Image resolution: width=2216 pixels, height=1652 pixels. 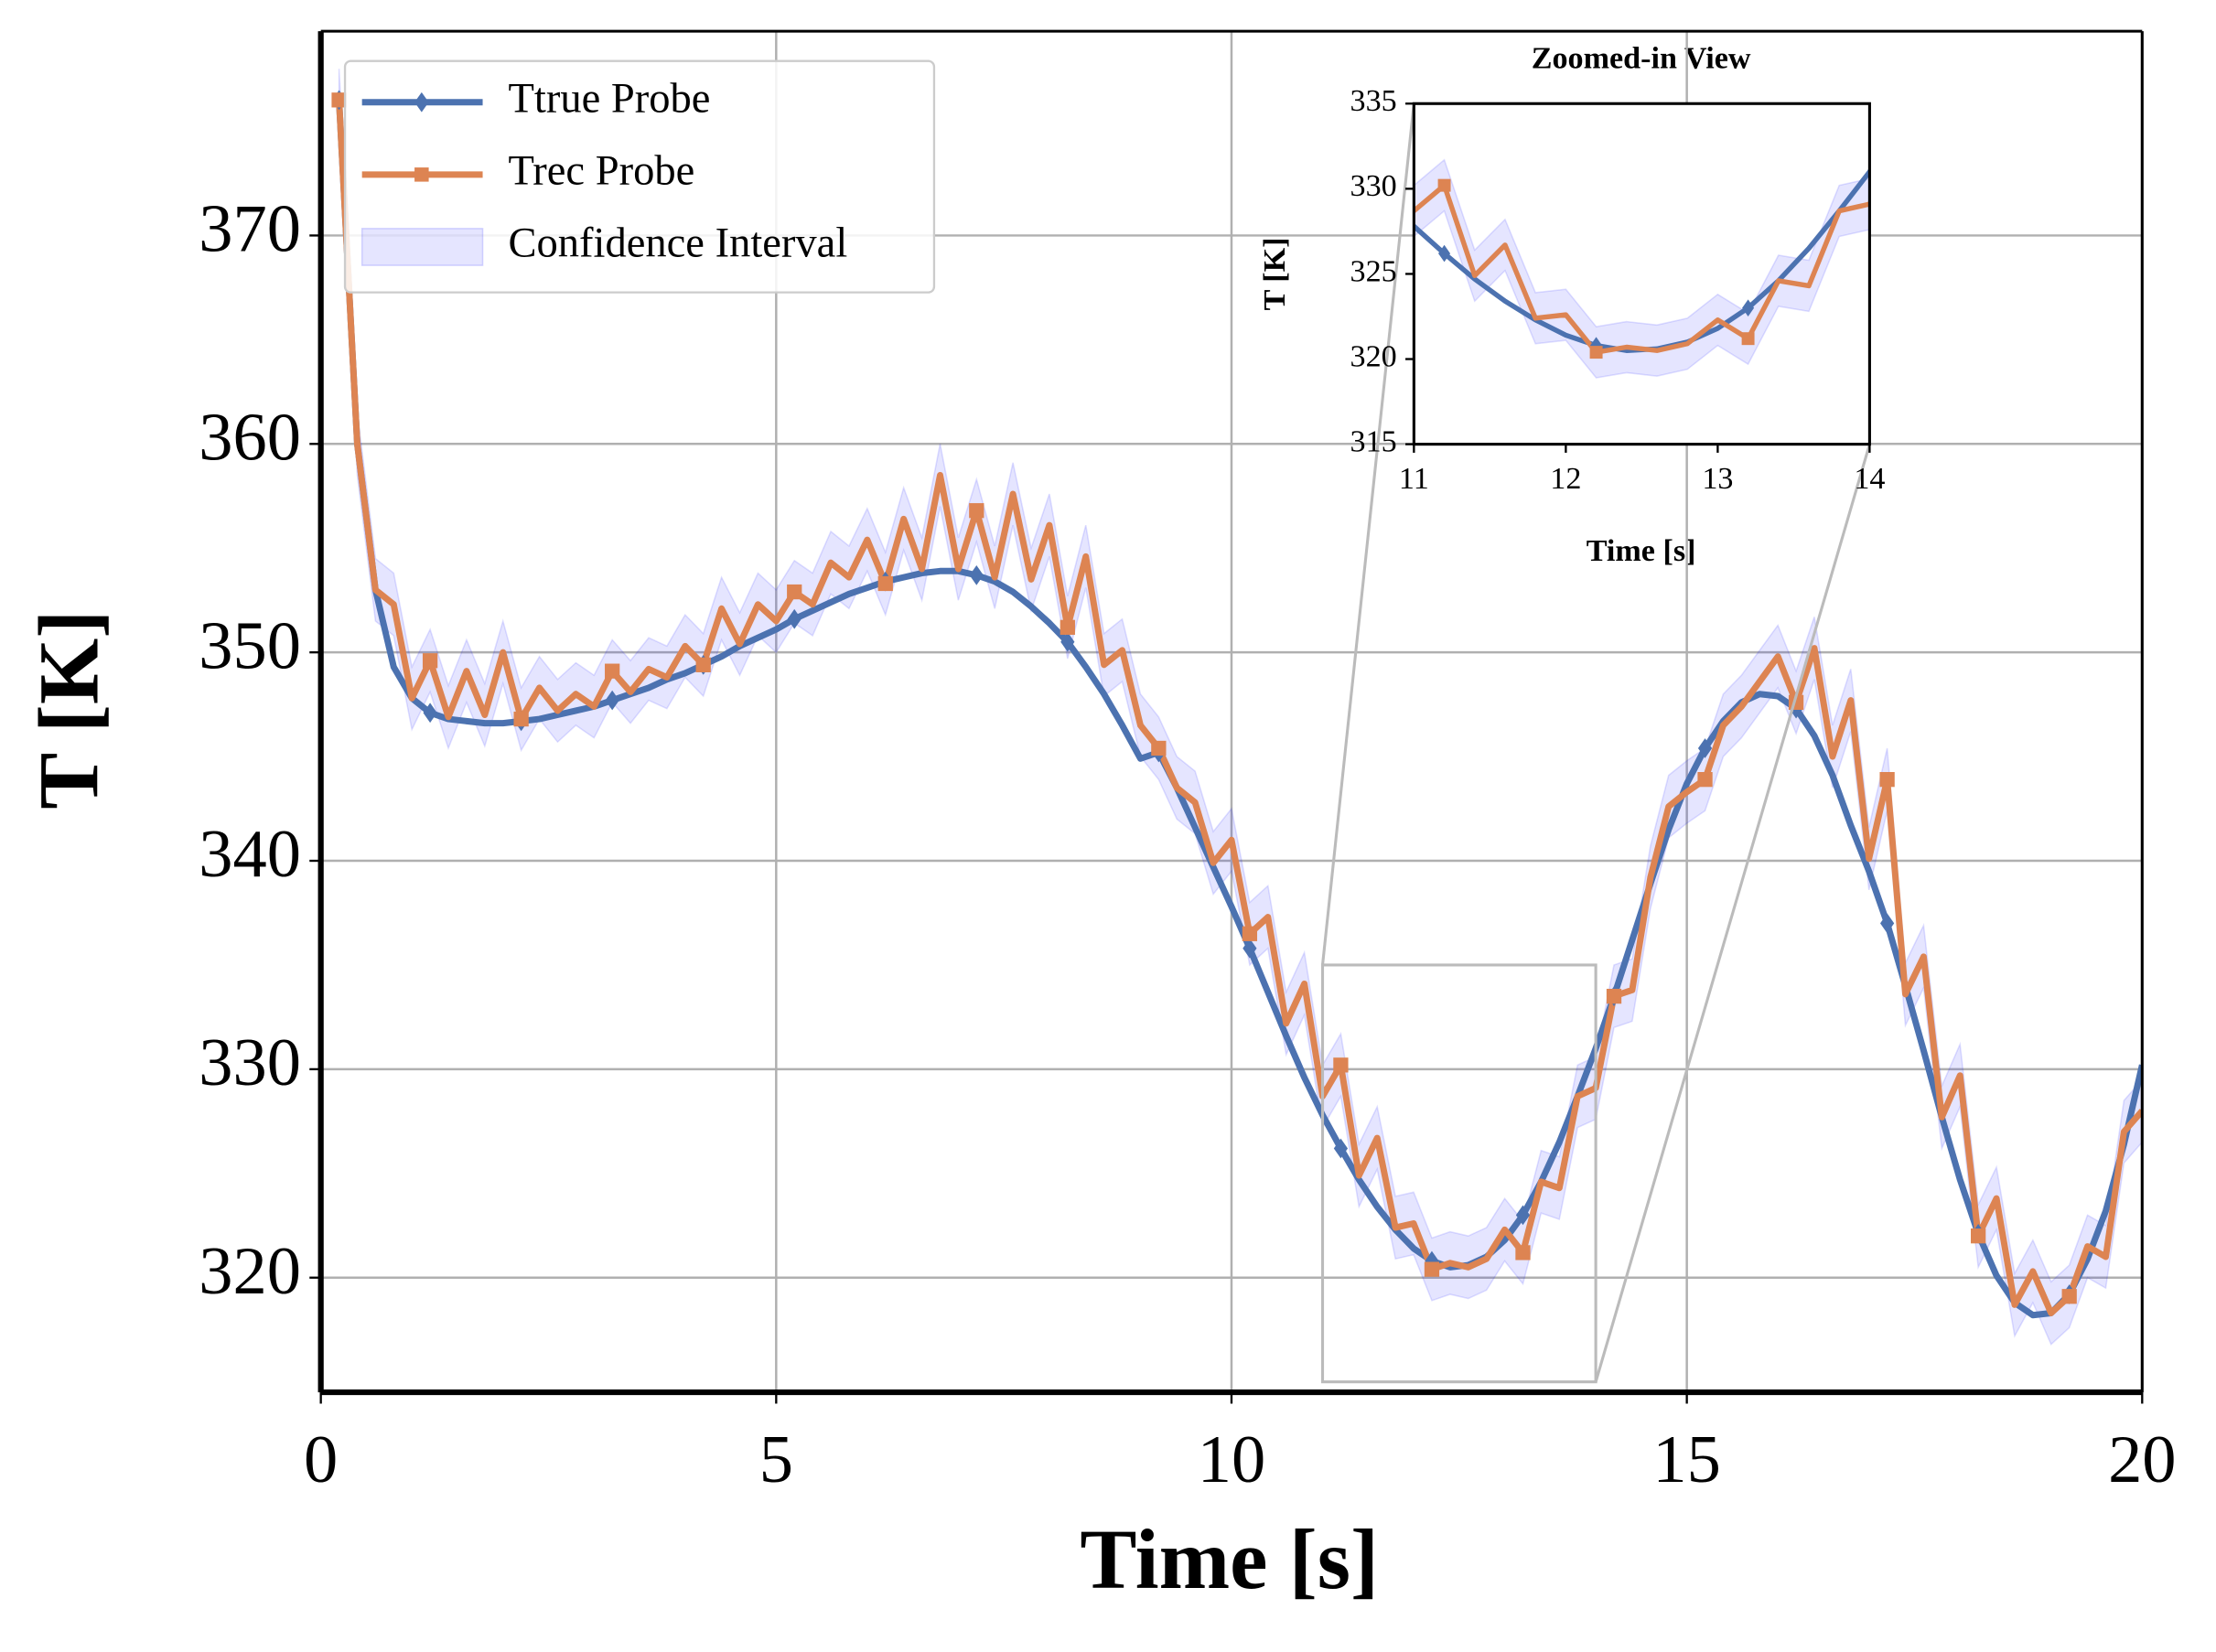 What do you see at coordinates (1869, 479) in the screenshot?
I see `x-tick-label: 14` at bounding box center [1869, 479].